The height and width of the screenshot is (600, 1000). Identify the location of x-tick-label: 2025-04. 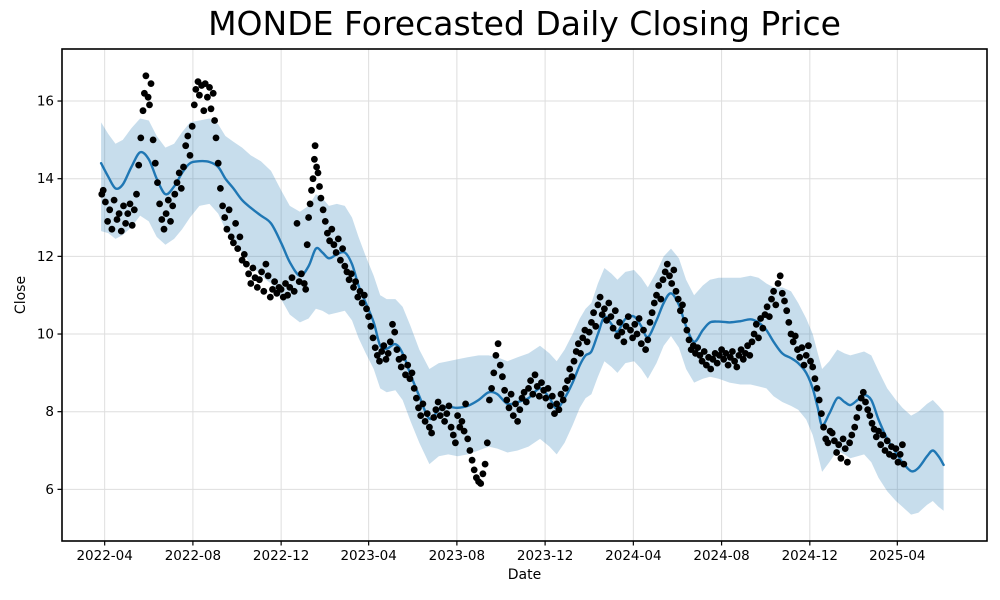
(897, 556).